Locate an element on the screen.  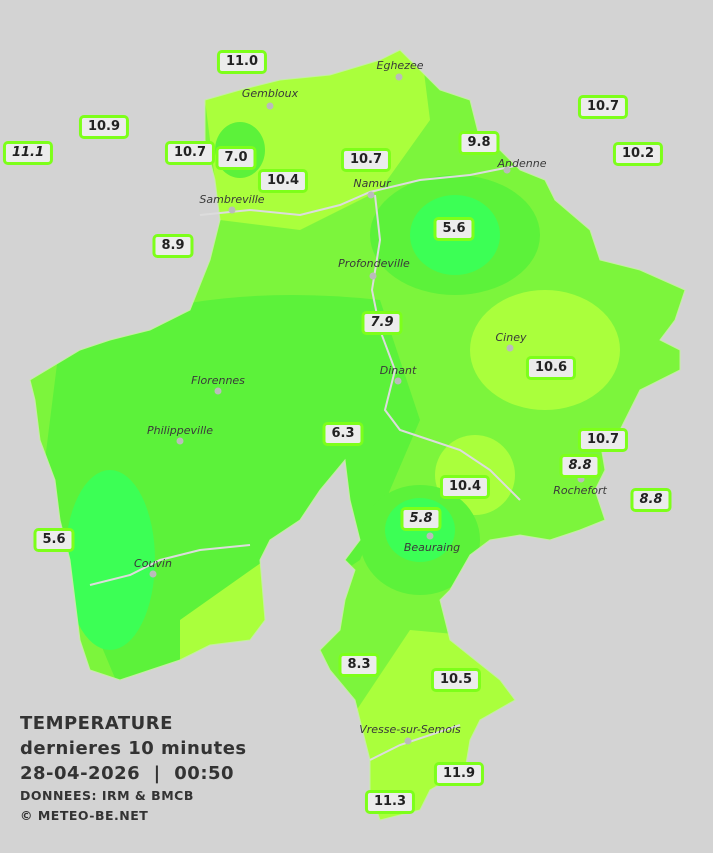
station-value: 11.3 is located at coordinates (390, 802).